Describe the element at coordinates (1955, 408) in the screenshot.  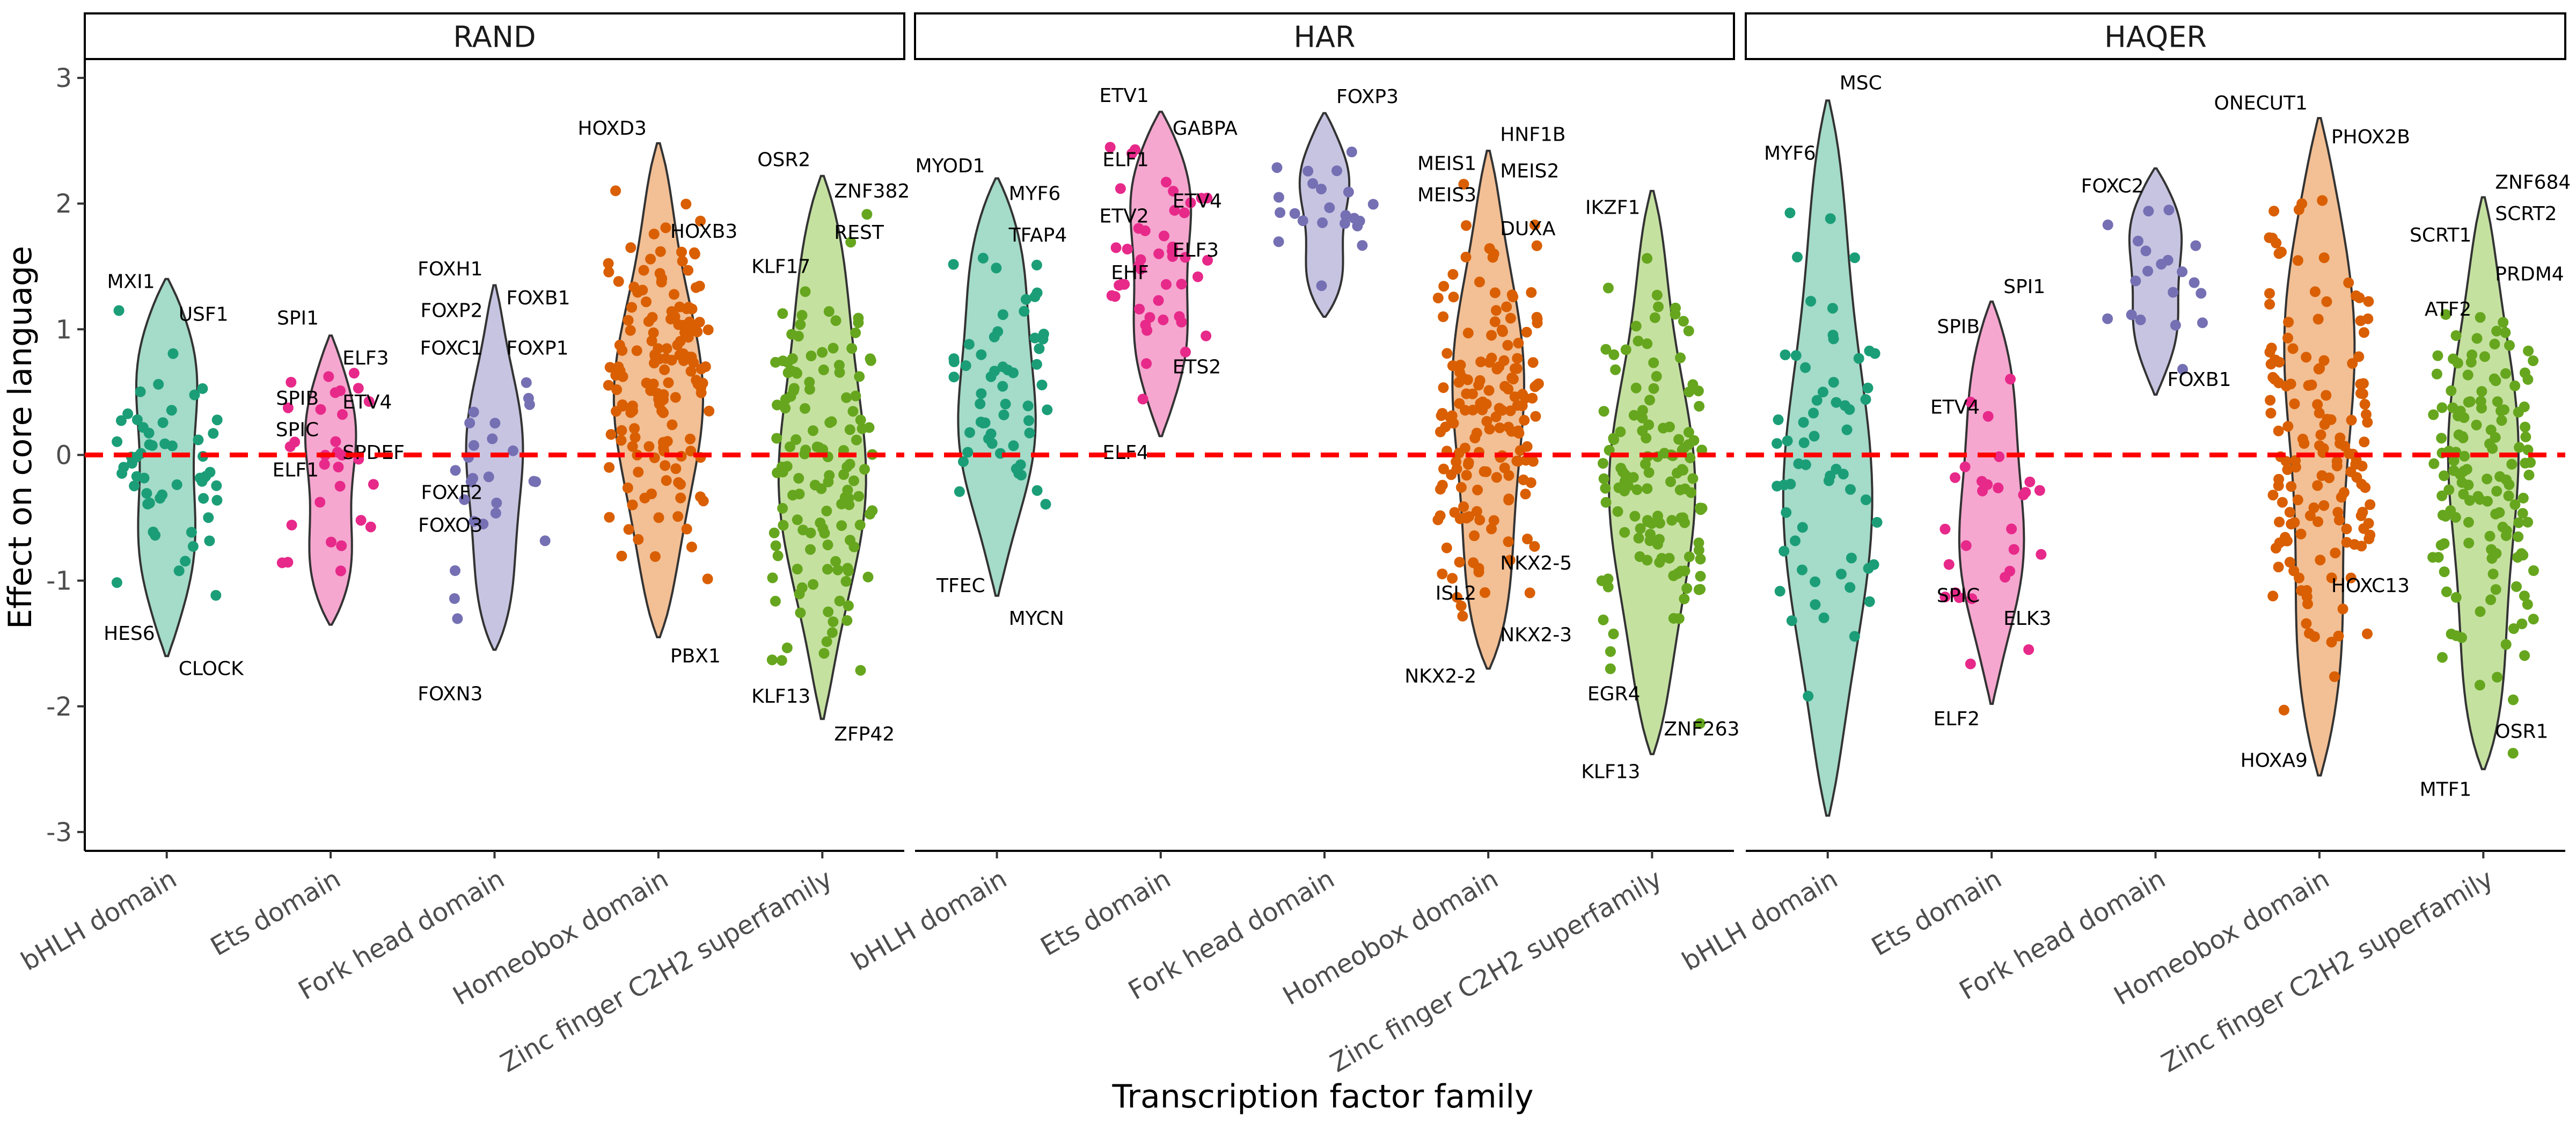
I see `gene-label: ETV4` at that location.